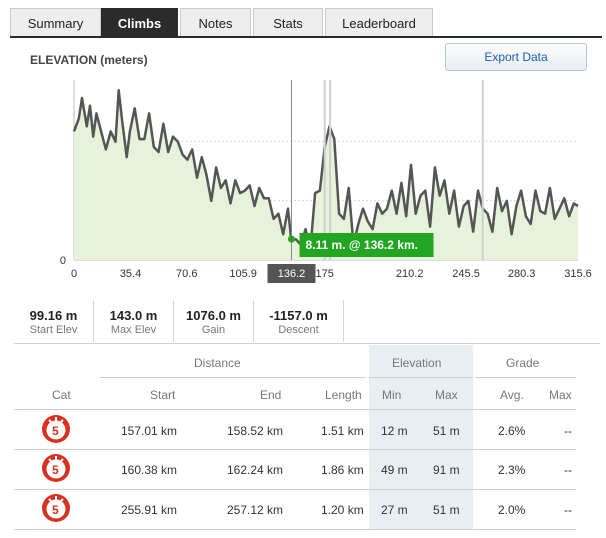 The height and width of the screenshot is (538, 606). Describe the element at coordinates (512, 470) in the screenshot. I see `climb-grade-avg: 2.3%` at that location.